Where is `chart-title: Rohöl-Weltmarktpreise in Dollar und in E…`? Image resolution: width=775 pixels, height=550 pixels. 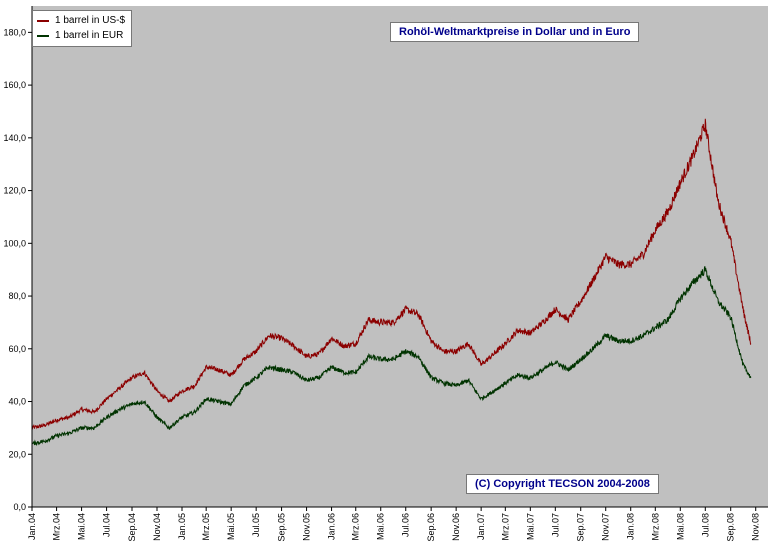 chart-title: Rohöl-Weltmarktpreise in Dollar und in E… is located at coordinates (515, 32).